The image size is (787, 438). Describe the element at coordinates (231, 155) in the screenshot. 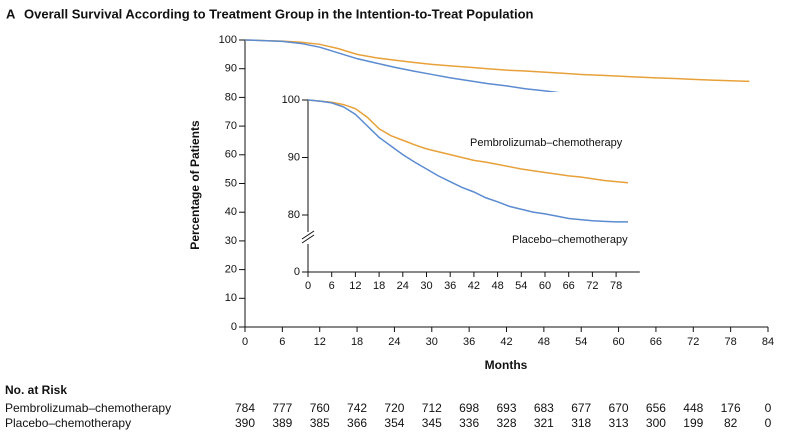

I see `y-tick-label: 60` at that location.